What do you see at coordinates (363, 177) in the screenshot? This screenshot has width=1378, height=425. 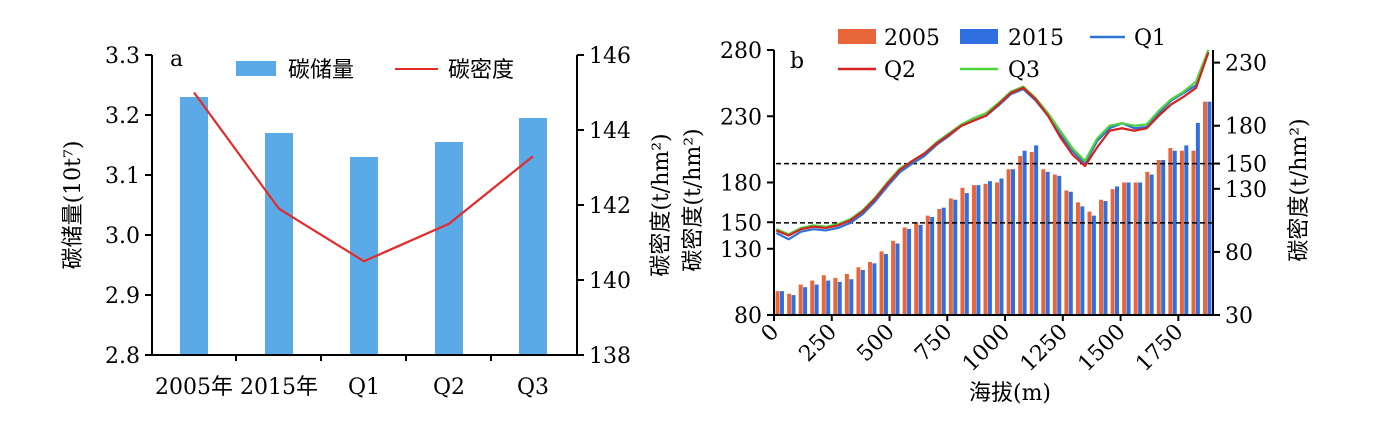 I see `series-line-carbon-density` at bounding box center [363, 177].